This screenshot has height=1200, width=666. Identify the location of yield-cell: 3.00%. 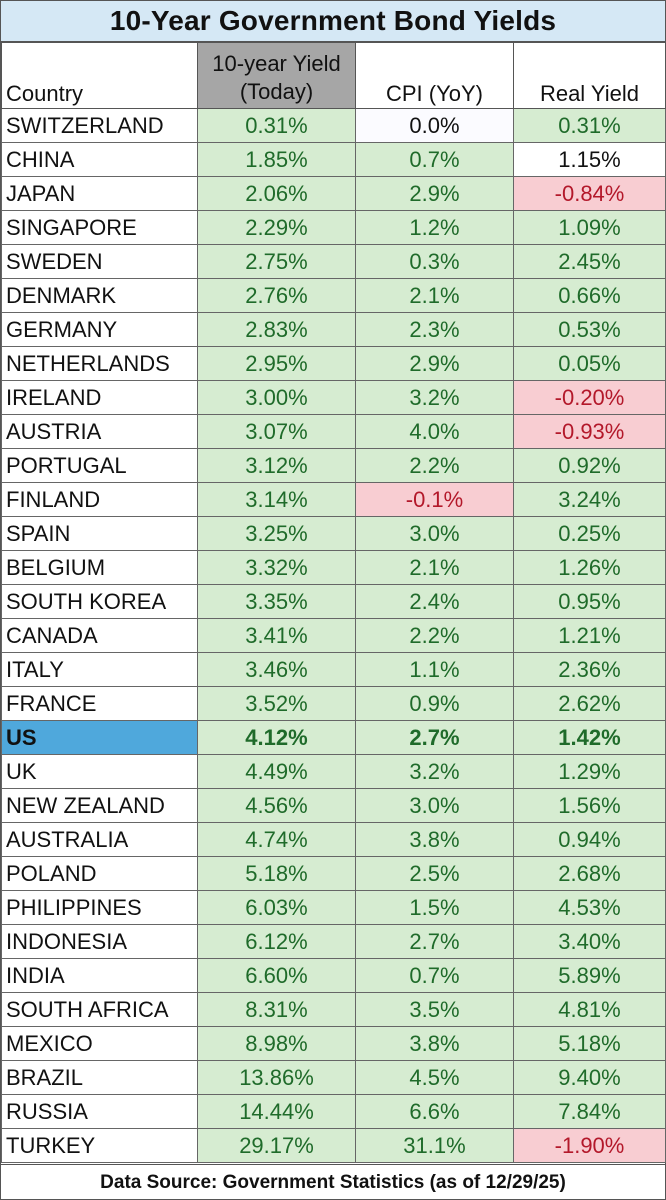
(276, 397).